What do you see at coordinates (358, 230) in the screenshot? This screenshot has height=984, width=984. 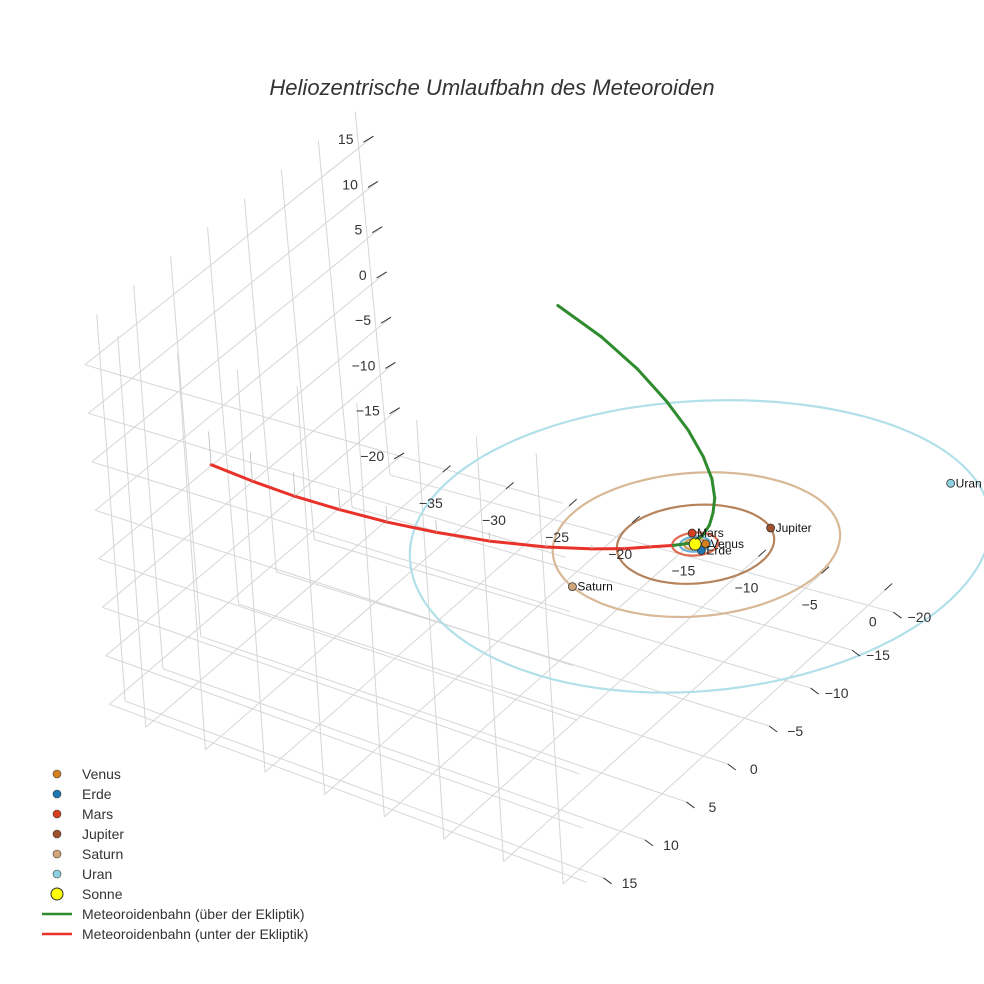 I see `z-tick-label: 5` at bounding box center [358, 230].